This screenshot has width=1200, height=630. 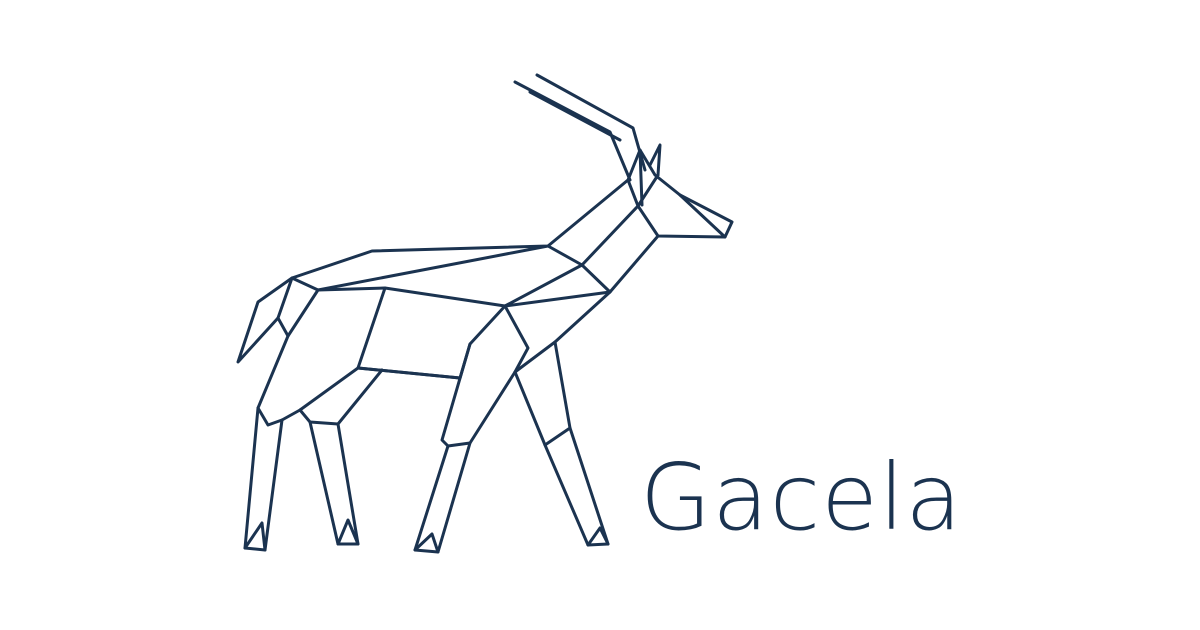 What do you see at coordinates (265, 320) in the screenshot?
I see `tail` at bounding box center [265, 320].